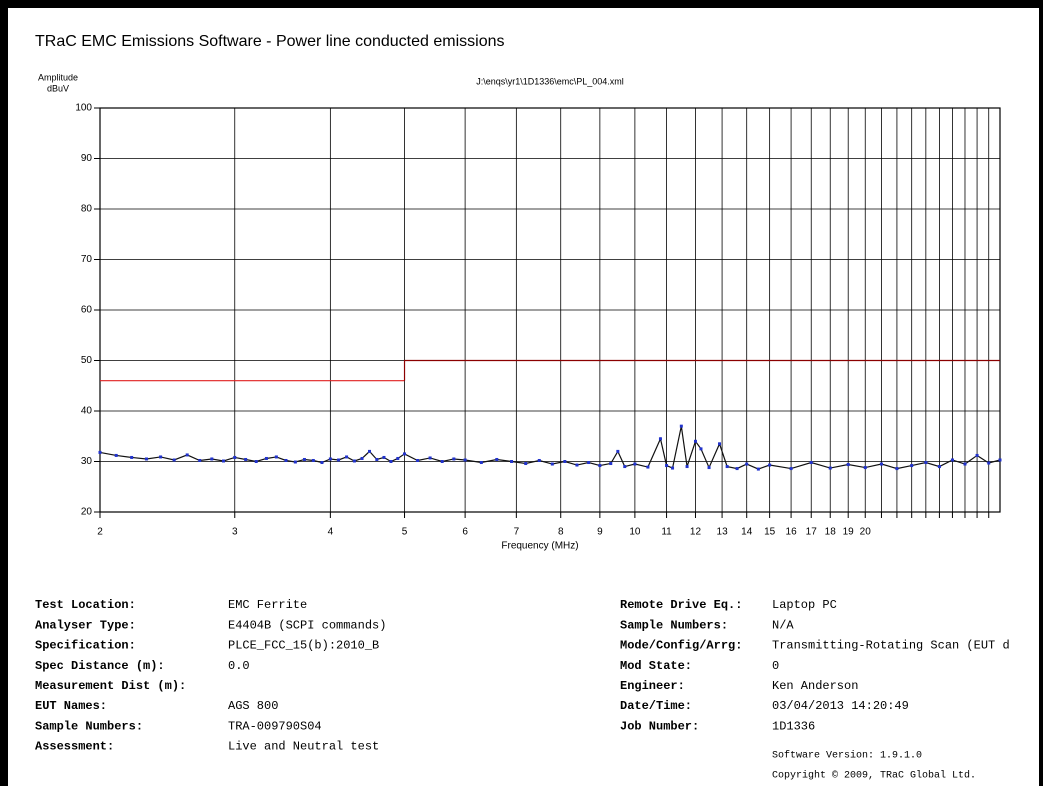  What do you see at coordinates (550, 81) in the screenshot?
I see `file-path: J:\enqs\yr1\1D1336\emc\PL_004.xml` at bounding box center [550, 81].